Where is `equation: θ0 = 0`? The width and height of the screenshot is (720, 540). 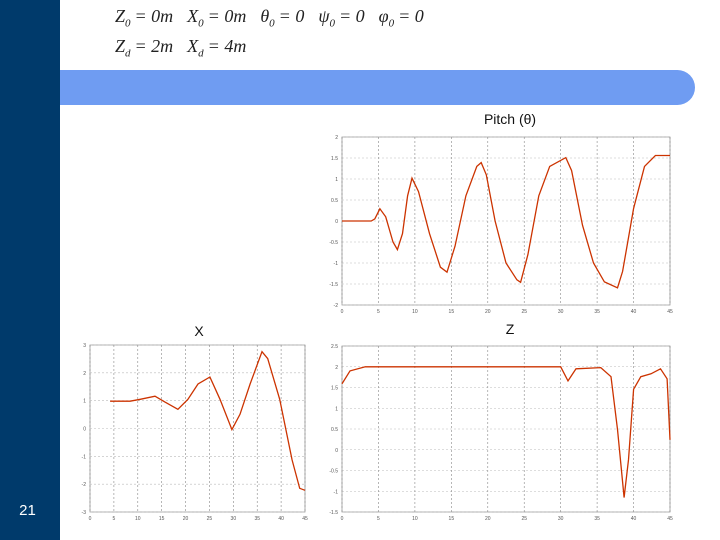 equation: θ0 = 0 is located at coordinates (282, 18).